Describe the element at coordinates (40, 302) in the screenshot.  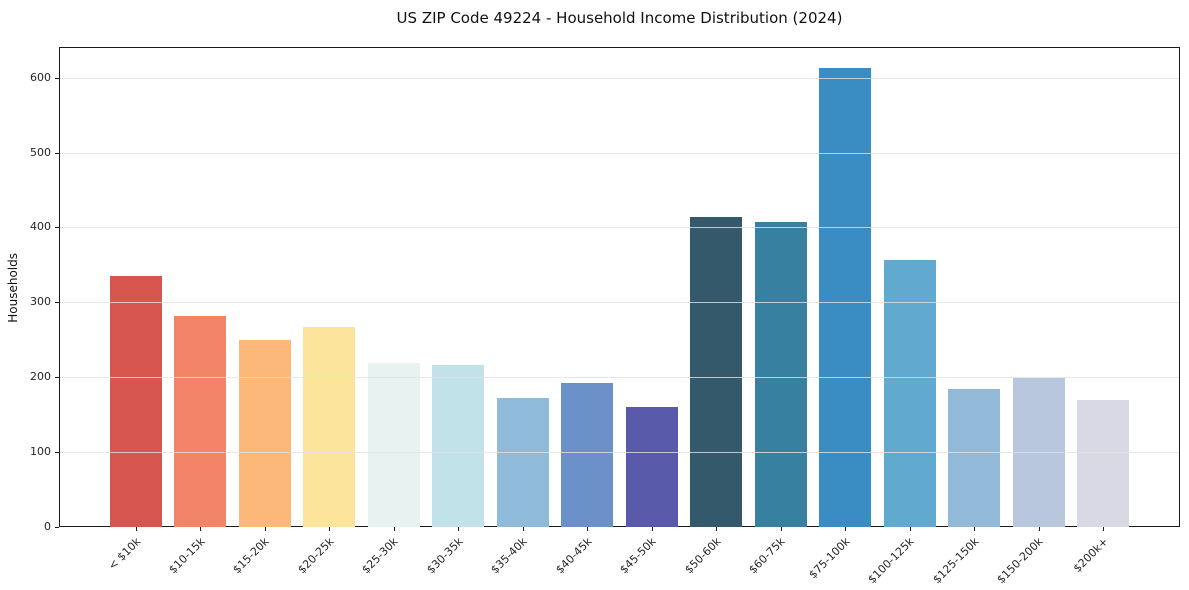
I see `y-tick-label: 300` at that location.